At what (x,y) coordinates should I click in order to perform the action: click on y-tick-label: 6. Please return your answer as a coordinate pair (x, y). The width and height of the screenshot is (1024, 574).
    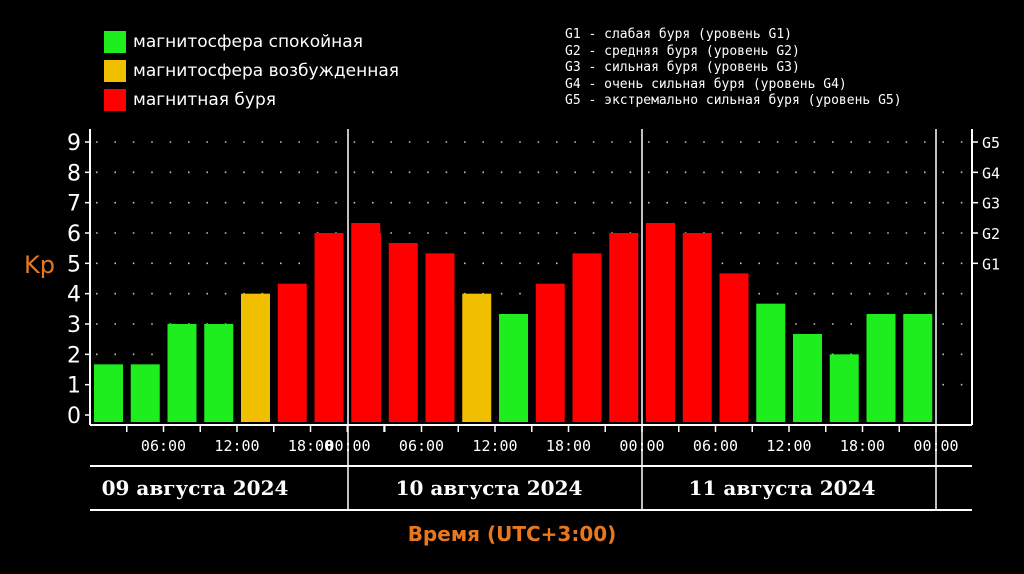
    Looking at the image, I should click on (74, 234).